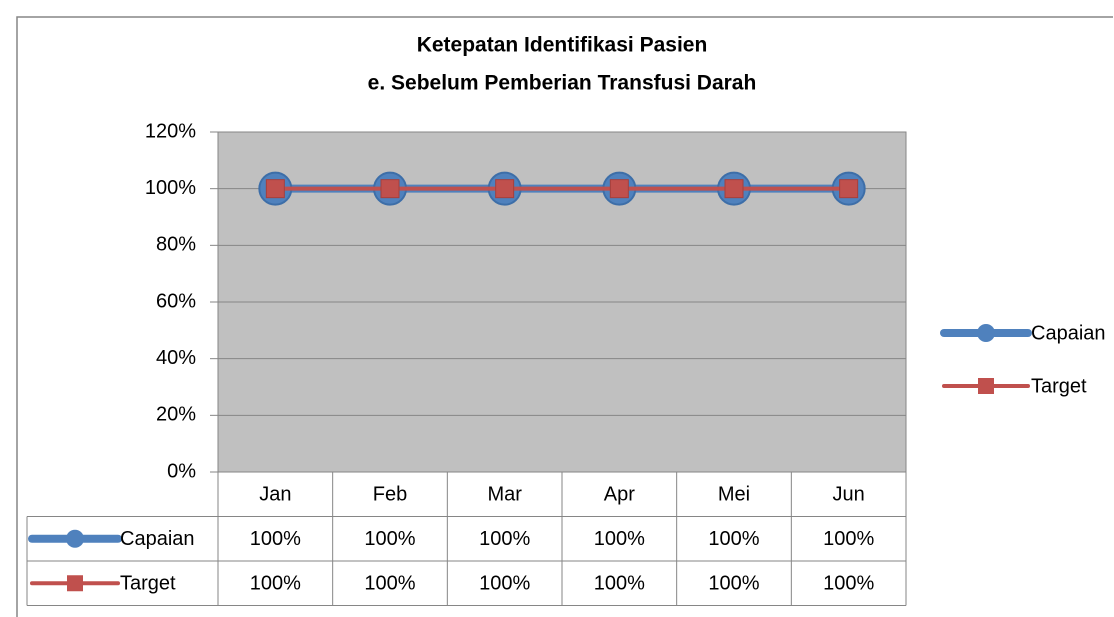 This screenshot has width=1114, height=617. What do you see at coordinates (390, 495) in the screenshot?
I see `x-tick-label: Feb` at bounding box center [390, 495].